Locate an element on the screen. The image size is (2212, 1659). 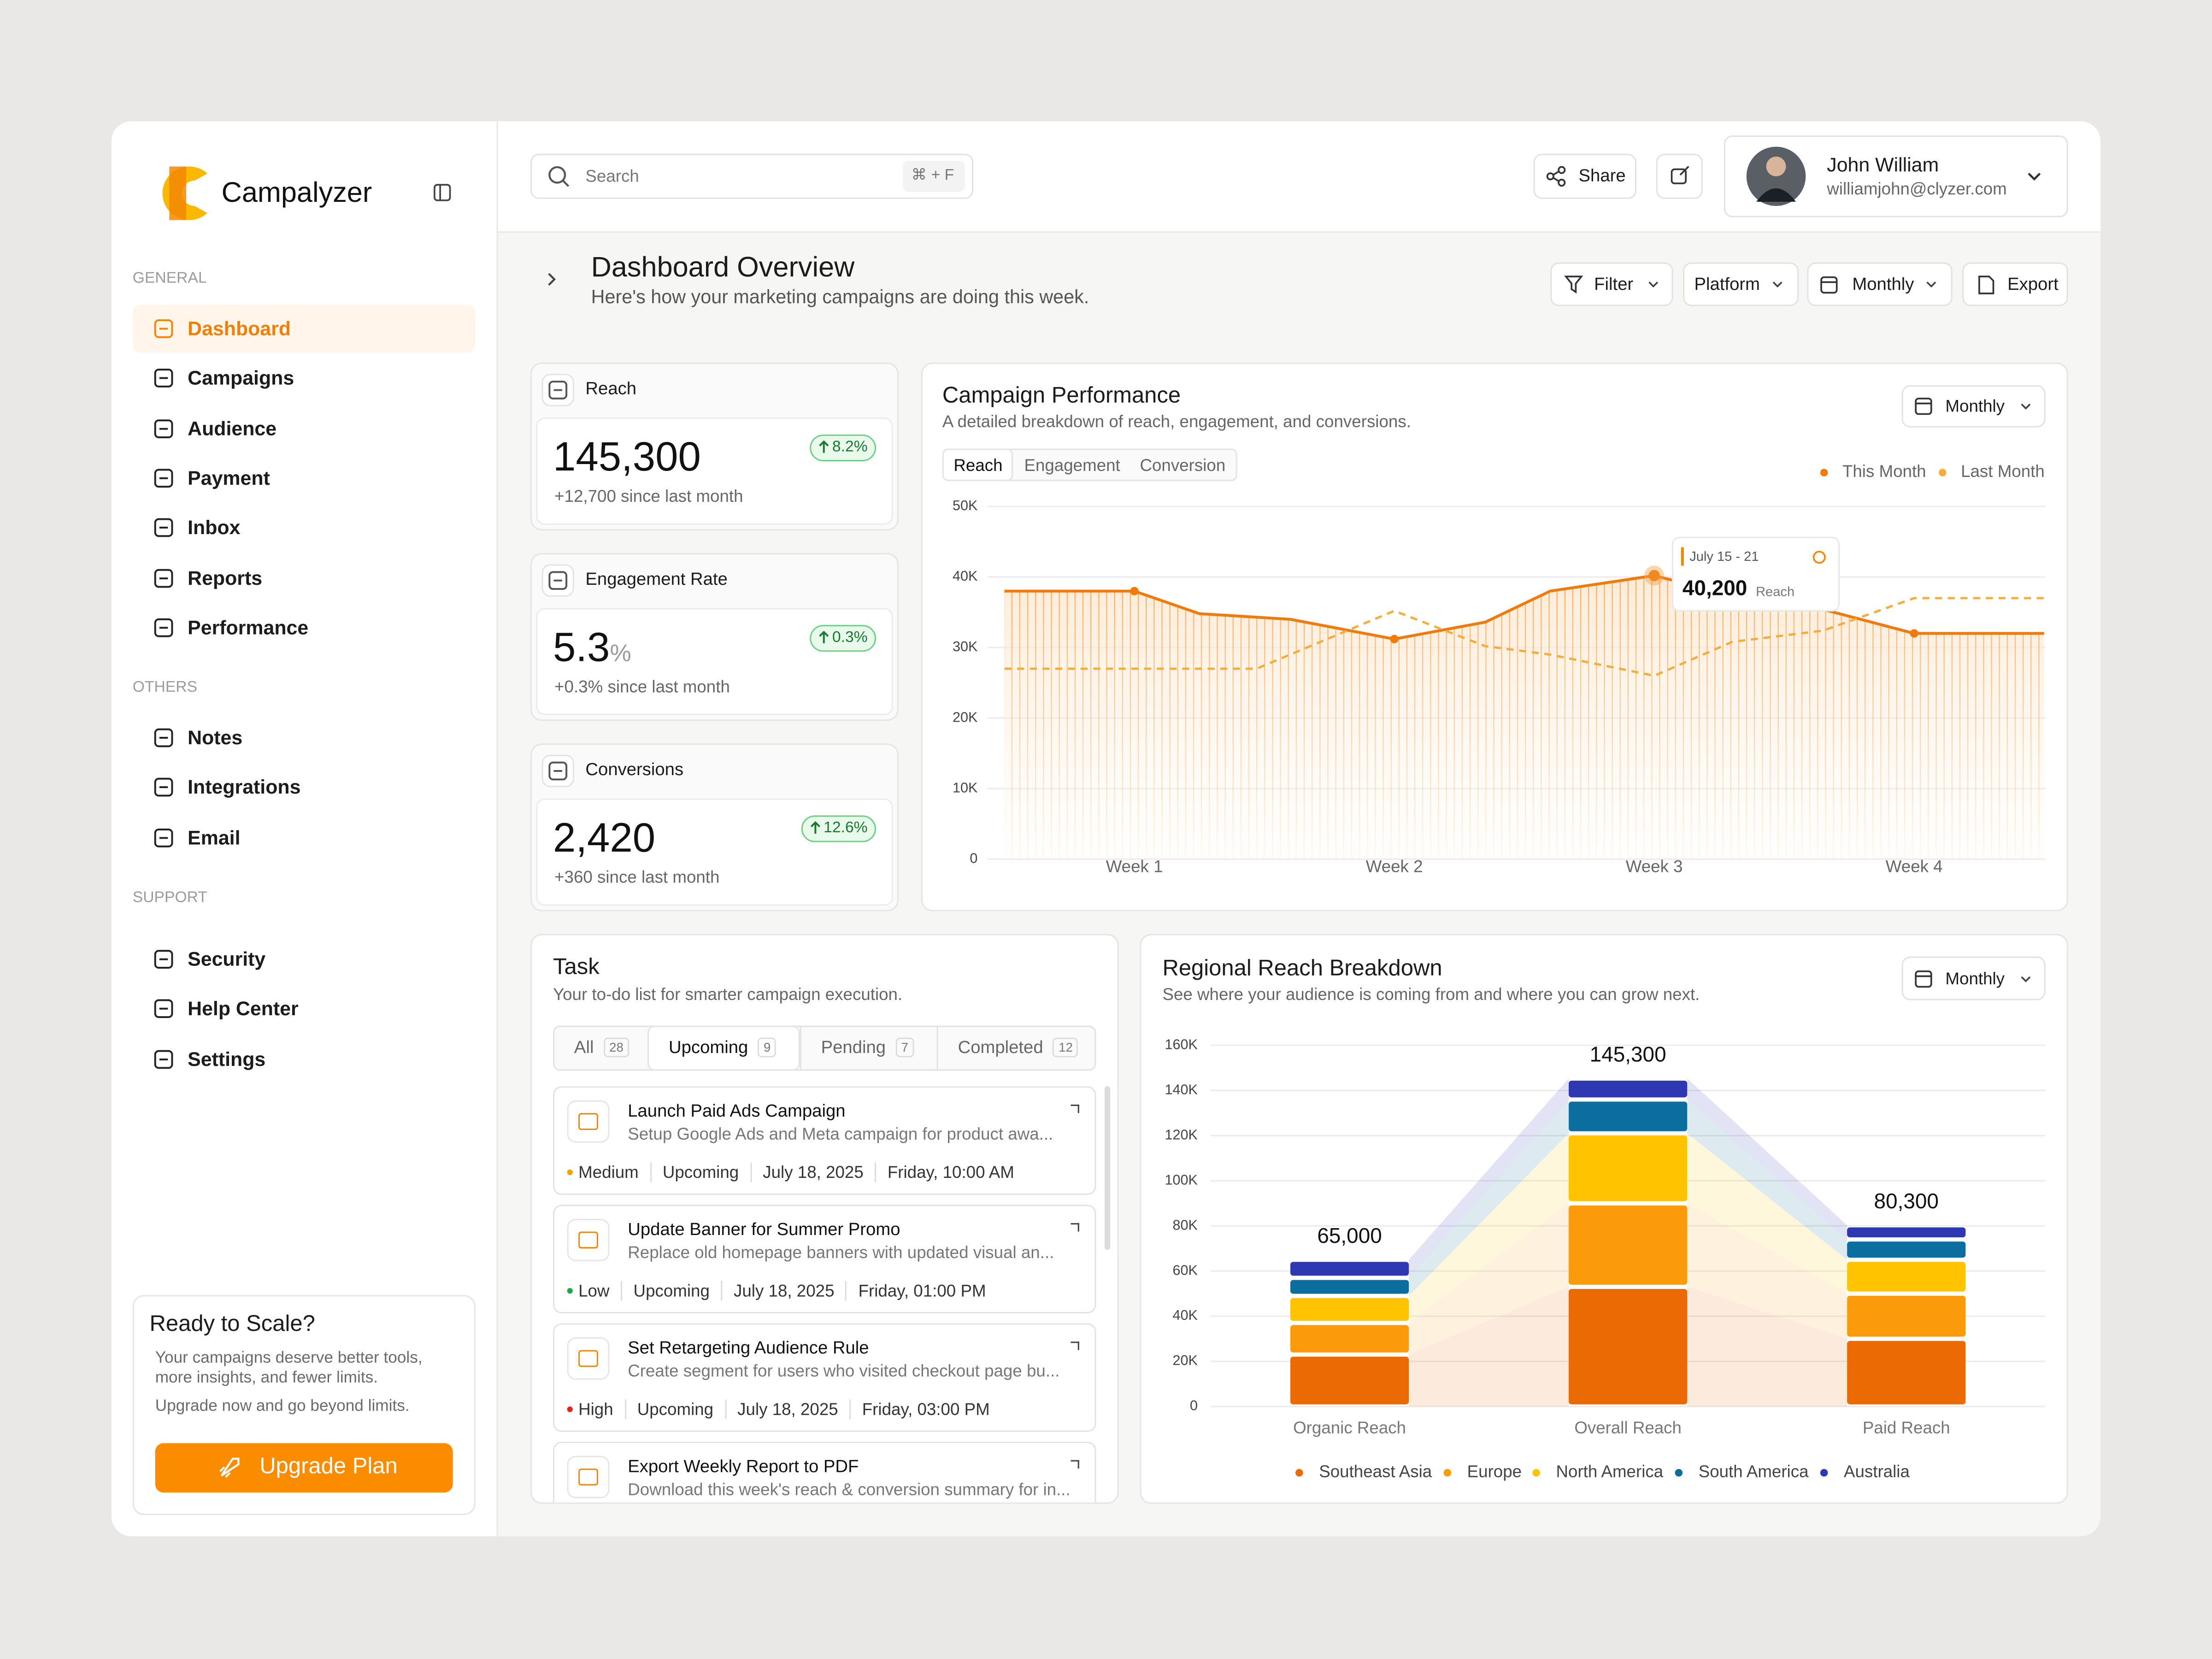
task-scrollbar is located at coordinates (1107, 1168).